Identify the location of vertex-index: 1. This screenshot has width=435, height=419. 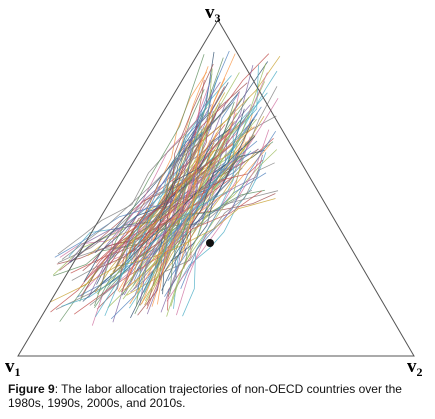
(18, 372).